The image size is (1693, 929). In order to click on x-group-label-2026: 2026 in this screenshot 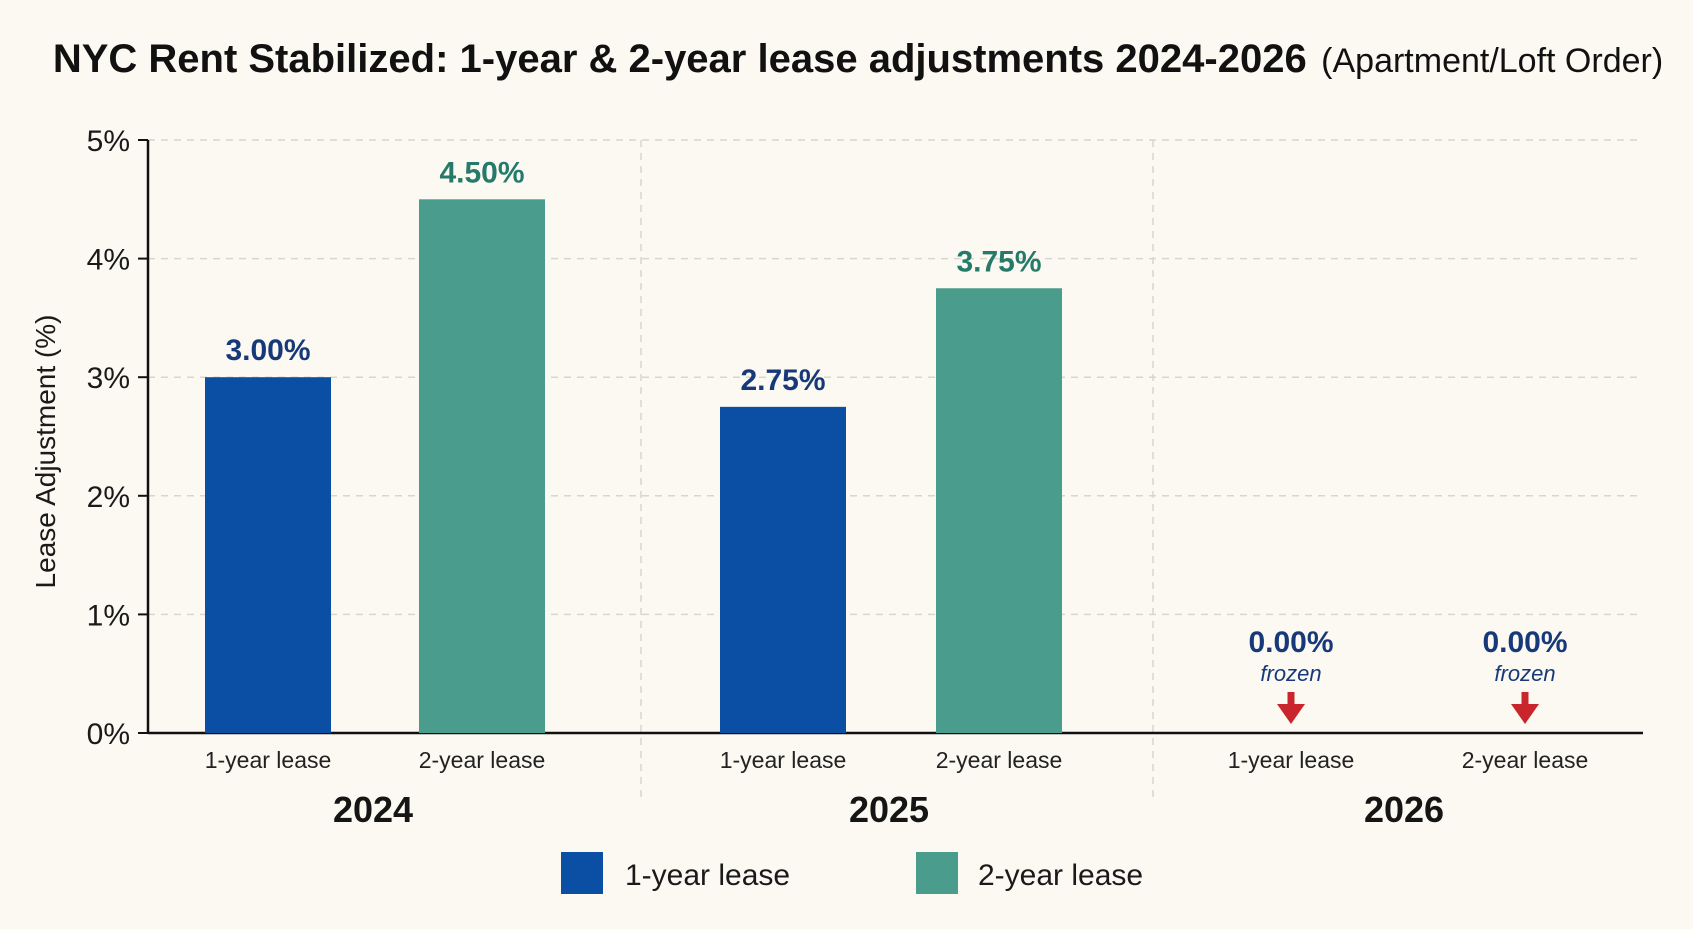, I will do `click(1404, 809)`.